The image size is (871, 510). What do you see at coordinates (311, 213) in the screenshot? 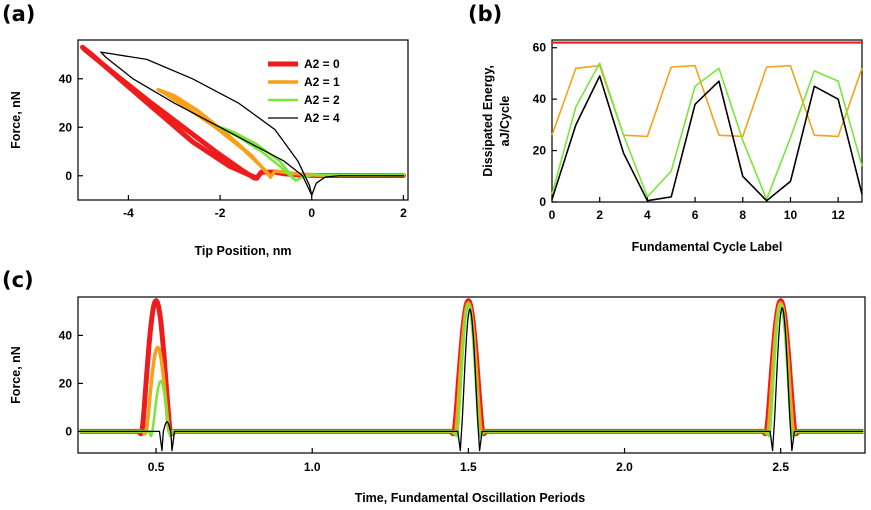
I see `panel-a-xtick-label: 0` at bounding box center [311, 213].